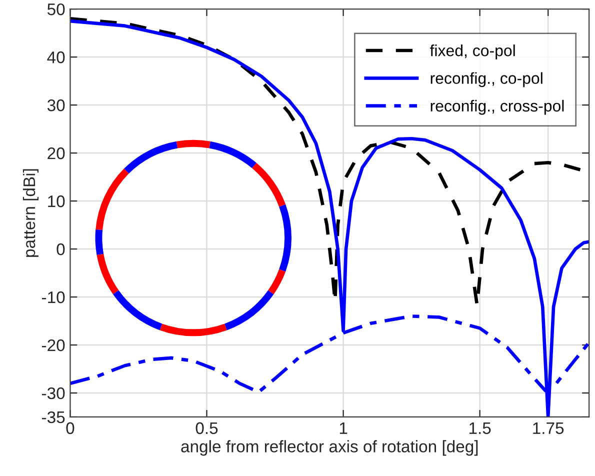 This screenshot has width=595, height=476. What do you see at coordinates (344, 428) in the screenshot?
I see `x-tick-label: 1` at bounding box center [344, 428].